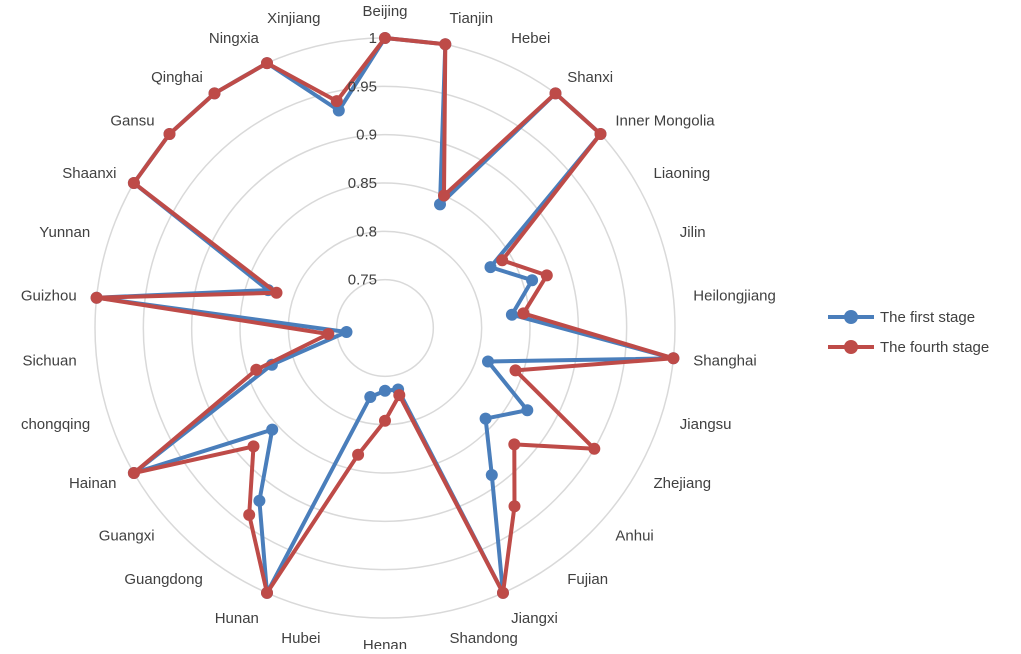 The image size is (1021, 654). What do you see at coordinates (366, 231) in the screenshot?
I see `radial-tick-label-1: 0.8` at bounding box center [366, 231].